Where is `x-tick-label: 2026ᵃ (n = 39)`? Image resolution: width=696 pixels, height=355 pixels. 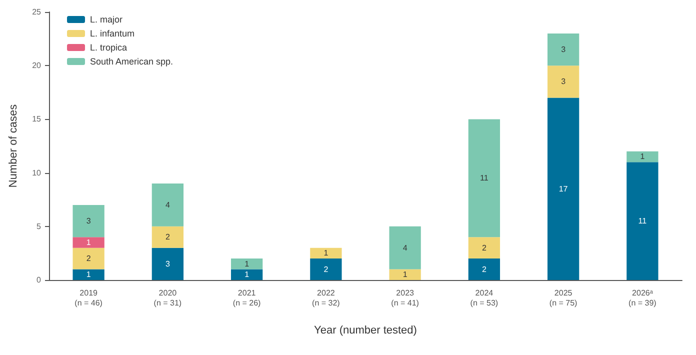
x-tick-label: 2026ᵃ (n = 39) is located at coordinates (642, 298).